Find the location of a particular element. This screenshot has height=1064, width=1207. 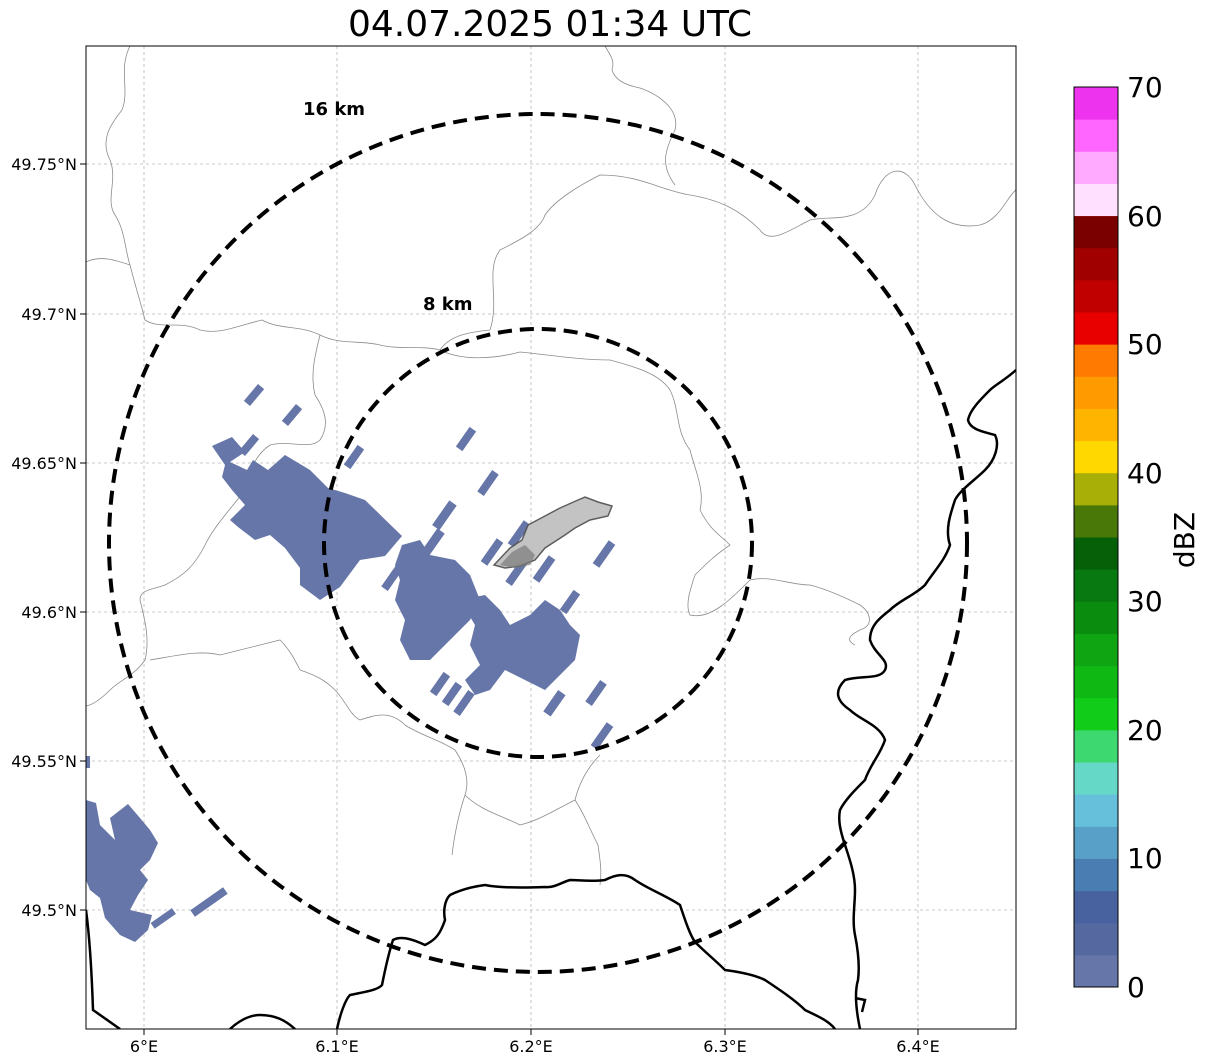

colorbar-tick-label: 30 is located at coordinates (1145, 601).